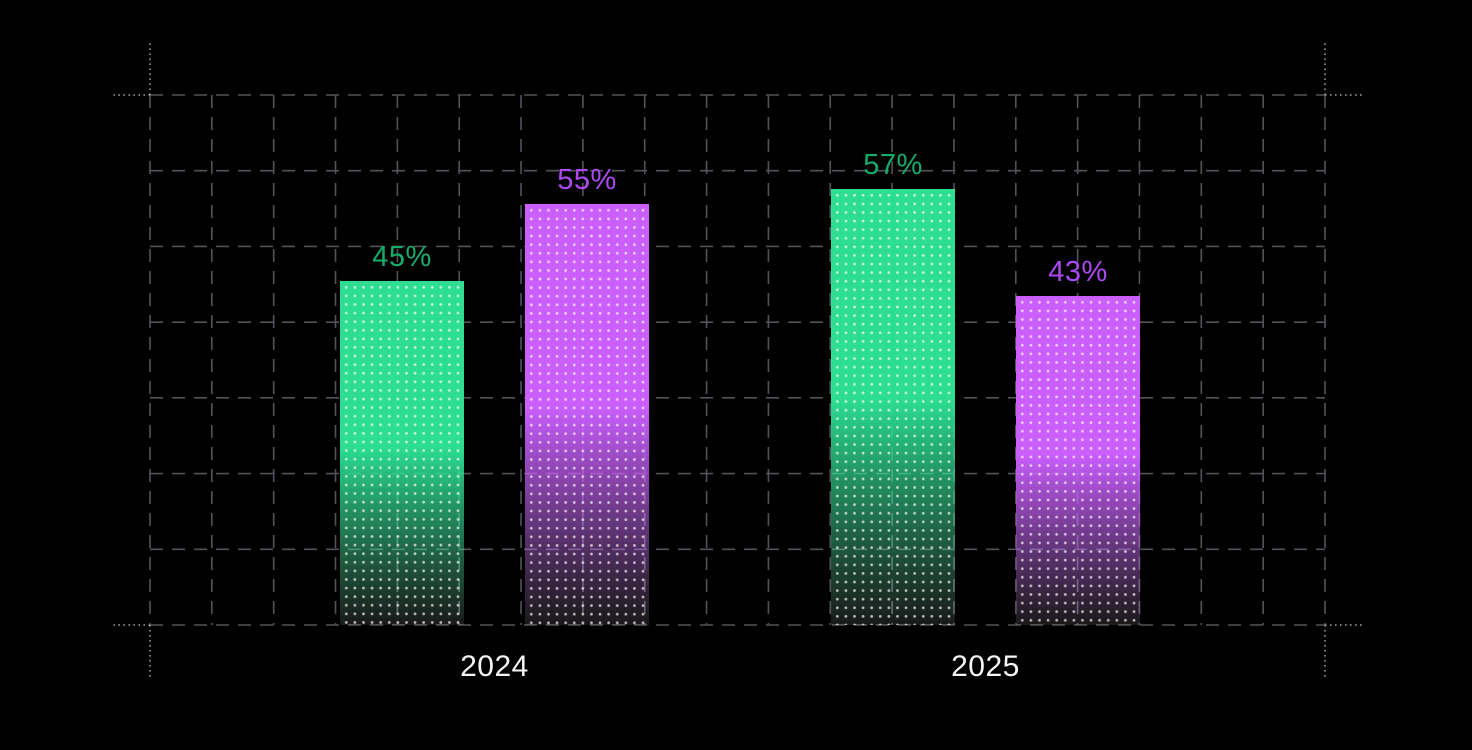 This screenshot has width=1472, height=750. Describe the element at coordinates (402, 453) in the screenshot. I see `bar-green-2024` at that location.